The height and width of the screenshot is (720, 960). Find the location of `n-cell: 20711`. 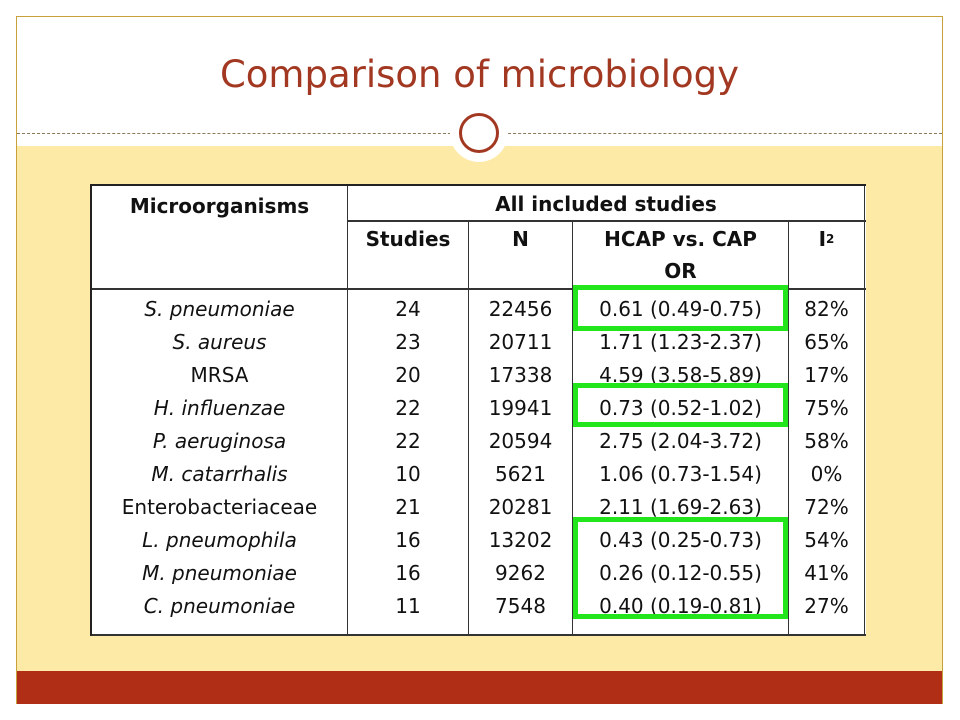

n-cell: 20711 is located at coordinates (520, 341).